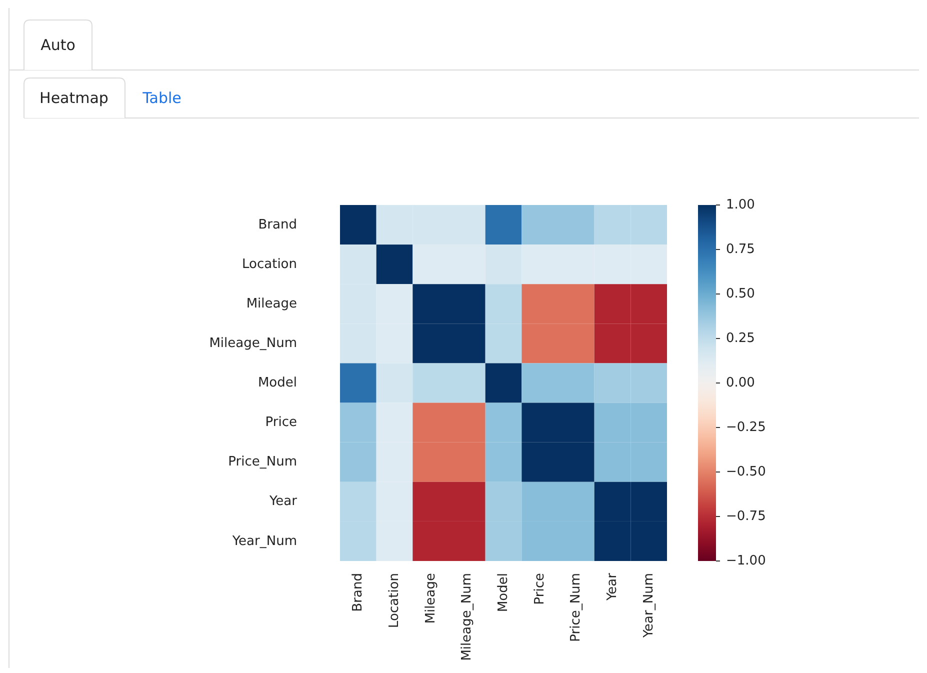 The image size is (927, 673). Describe the element at coordinates (283, 502) in the screenshot. I see `y-tick-label: Year` at that location.